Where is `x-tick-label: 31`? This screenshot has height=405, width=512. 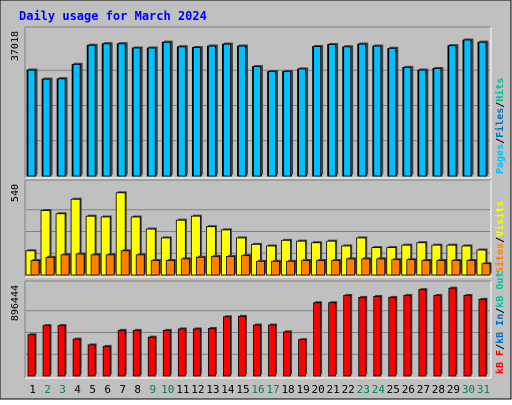 x-tick-label: 31 is located at coordinates (483, 389).